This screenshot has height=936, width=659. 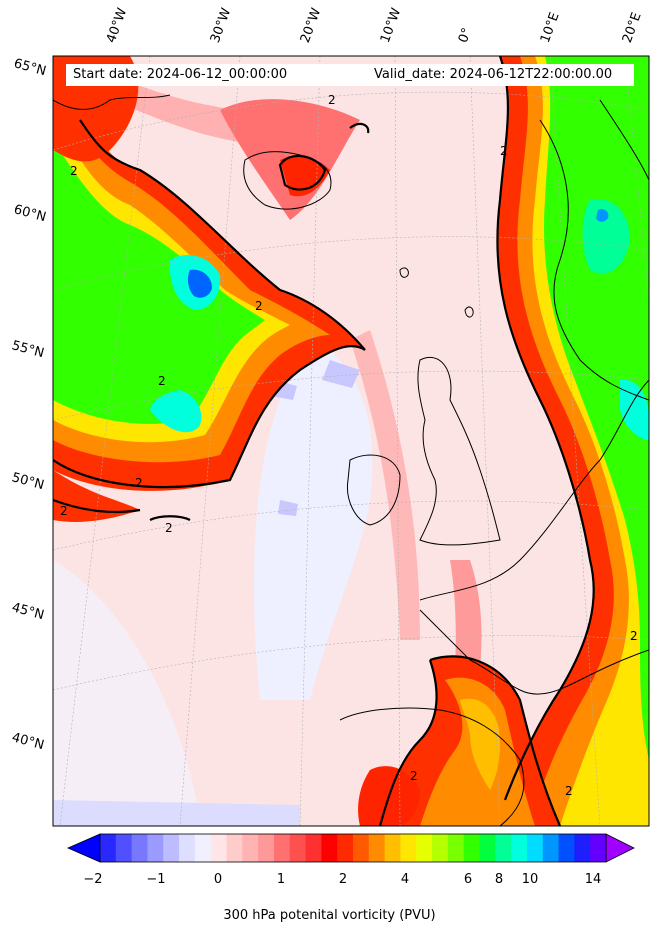 What do you see at coordinates (534, 490) in the screenshot?
I see `continent-coast` at bounding box center [534, 490].